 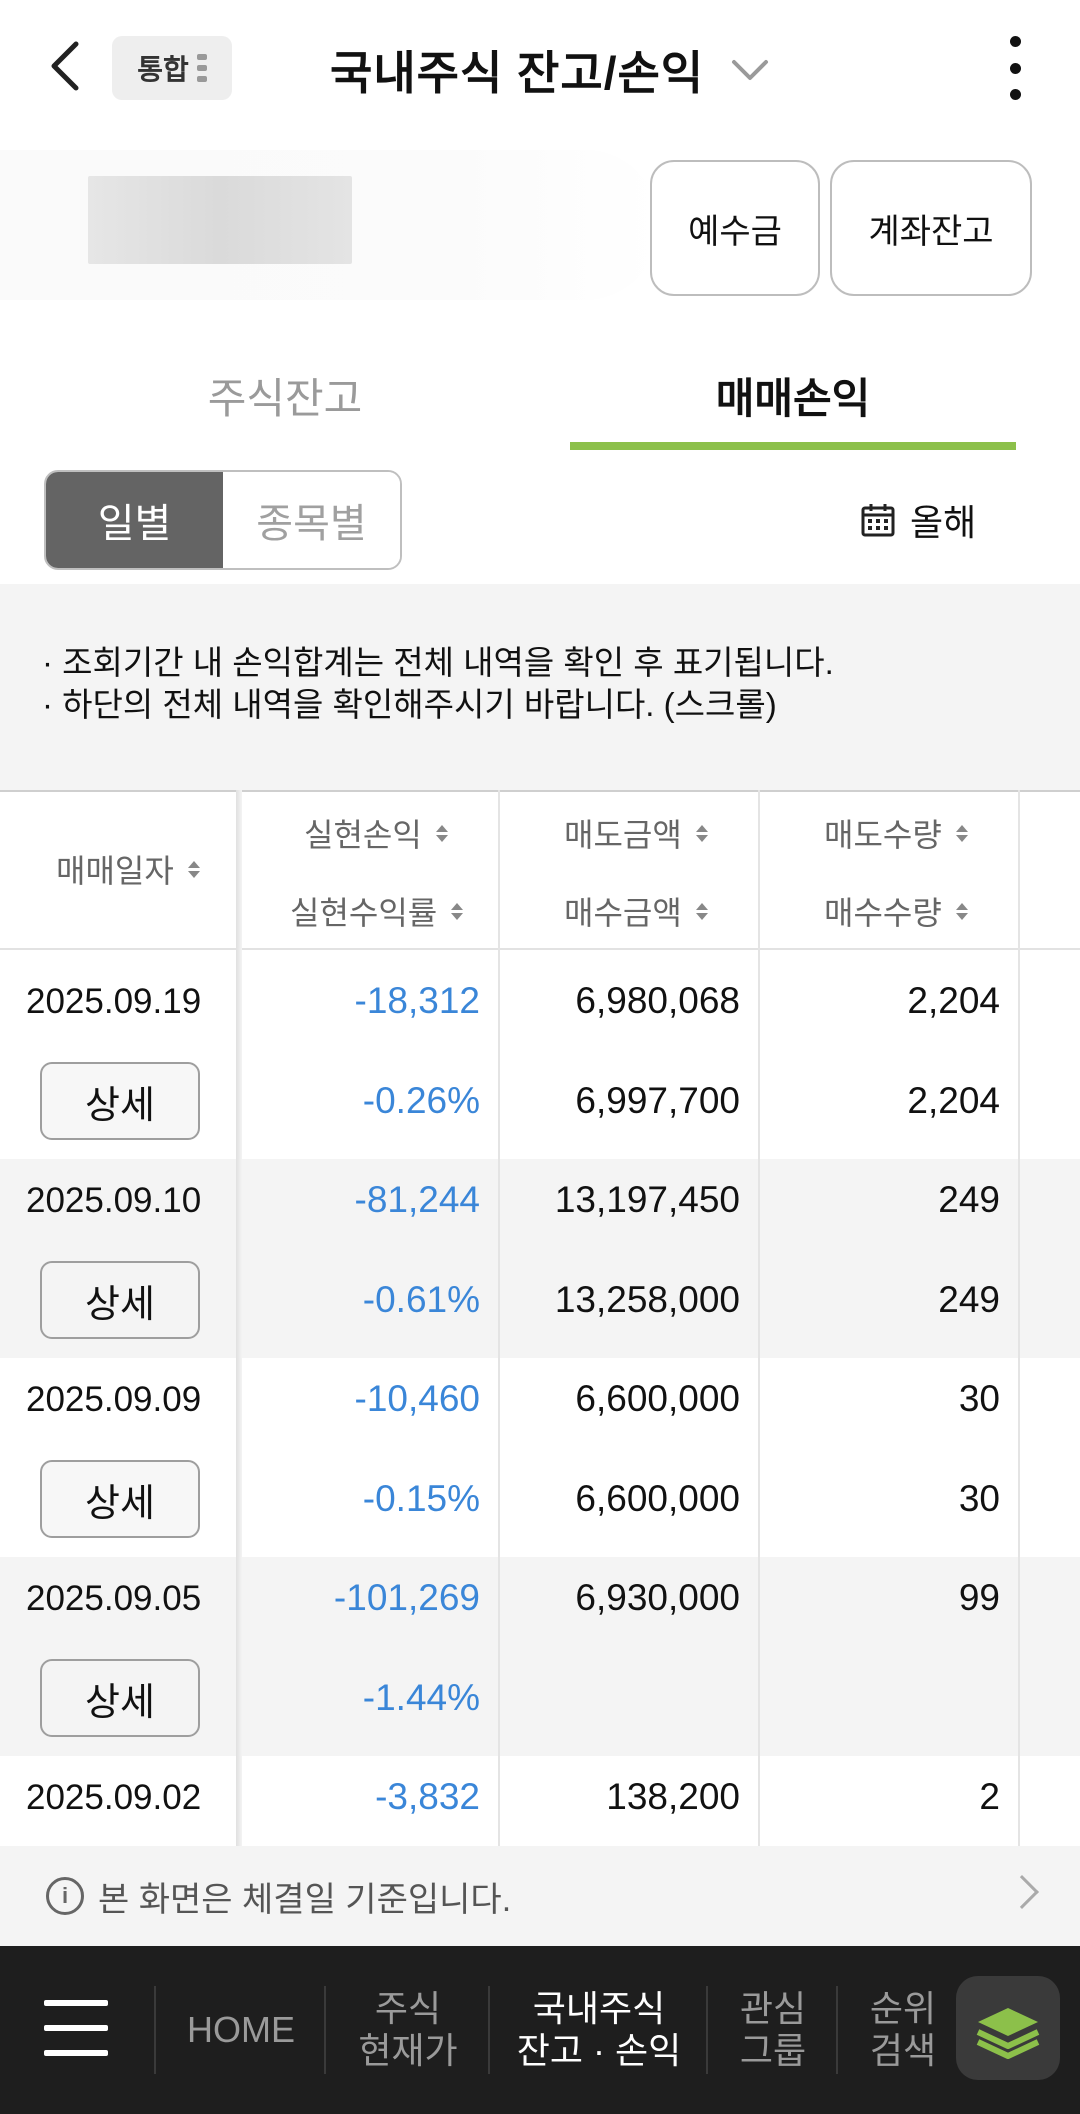 What do you see at coordinates (421, 1299) in the screenshot?
I see `row-realized-rate: -0.61%` at bounding box center [421, 1299].